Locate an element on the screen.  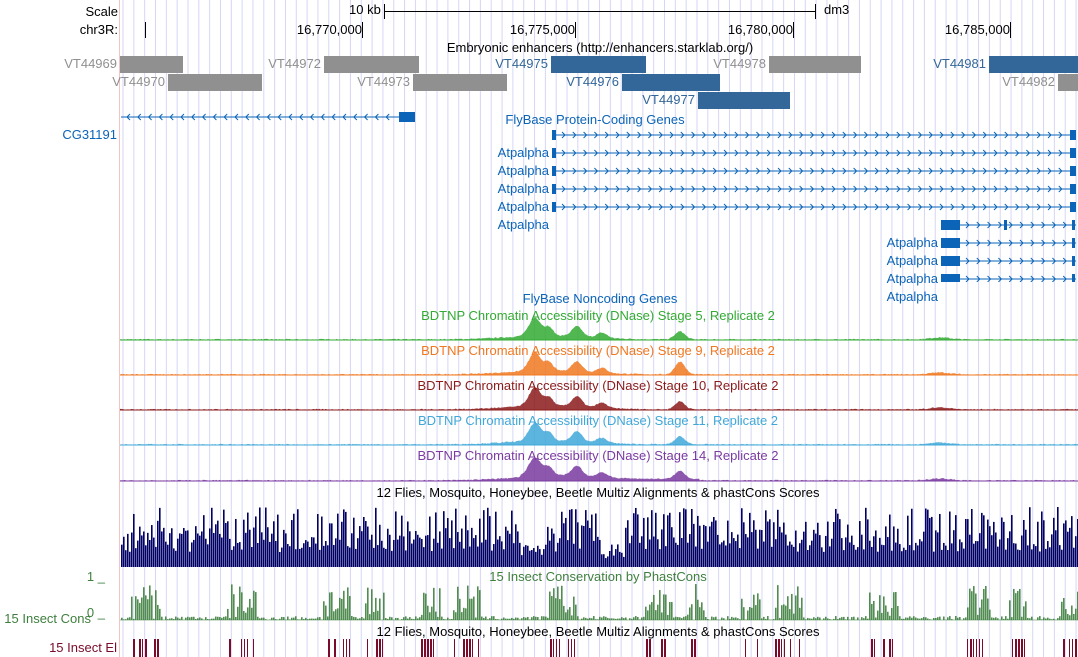
enhancer-label: VT44982 is located at coordinates (1028, 81).